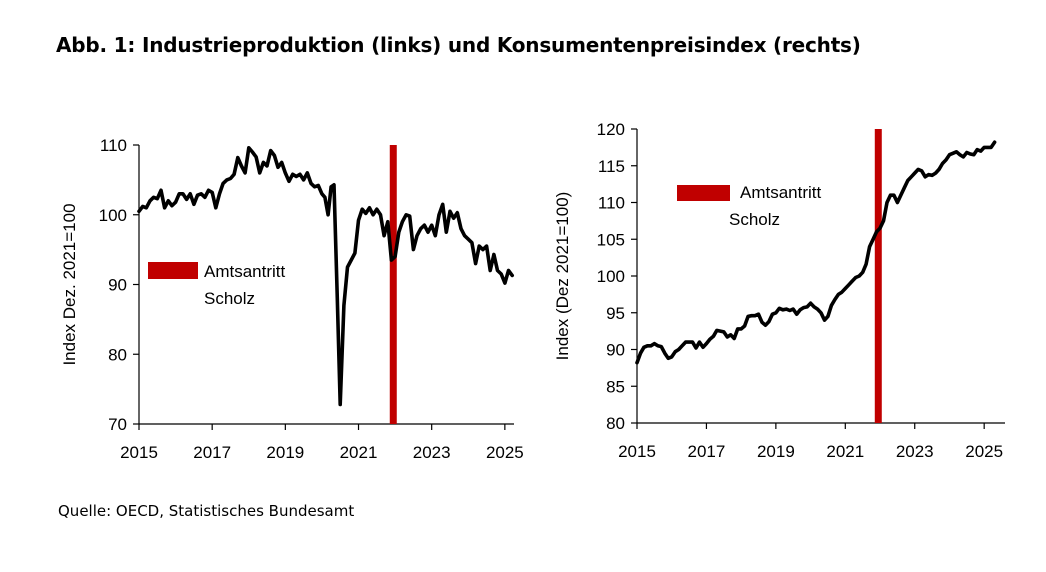 Image resolution: width=1046 pixels, height=572 pixels. What do you see at coordinates (562, 276) in the screenshot?
I see `y-axis-label: Index (Dez 2021=100)` at bounding box center [562, 276].